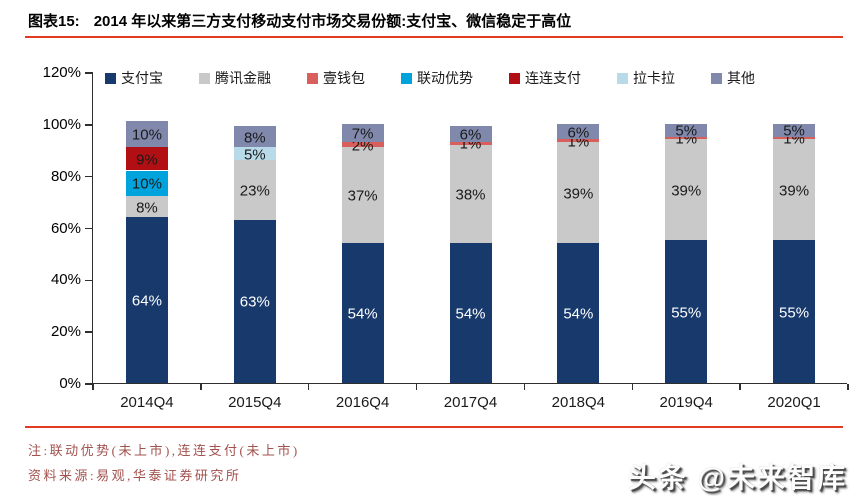 The image size is (859, 500). I want to click on legend-label: 其他, so click(741, 78).